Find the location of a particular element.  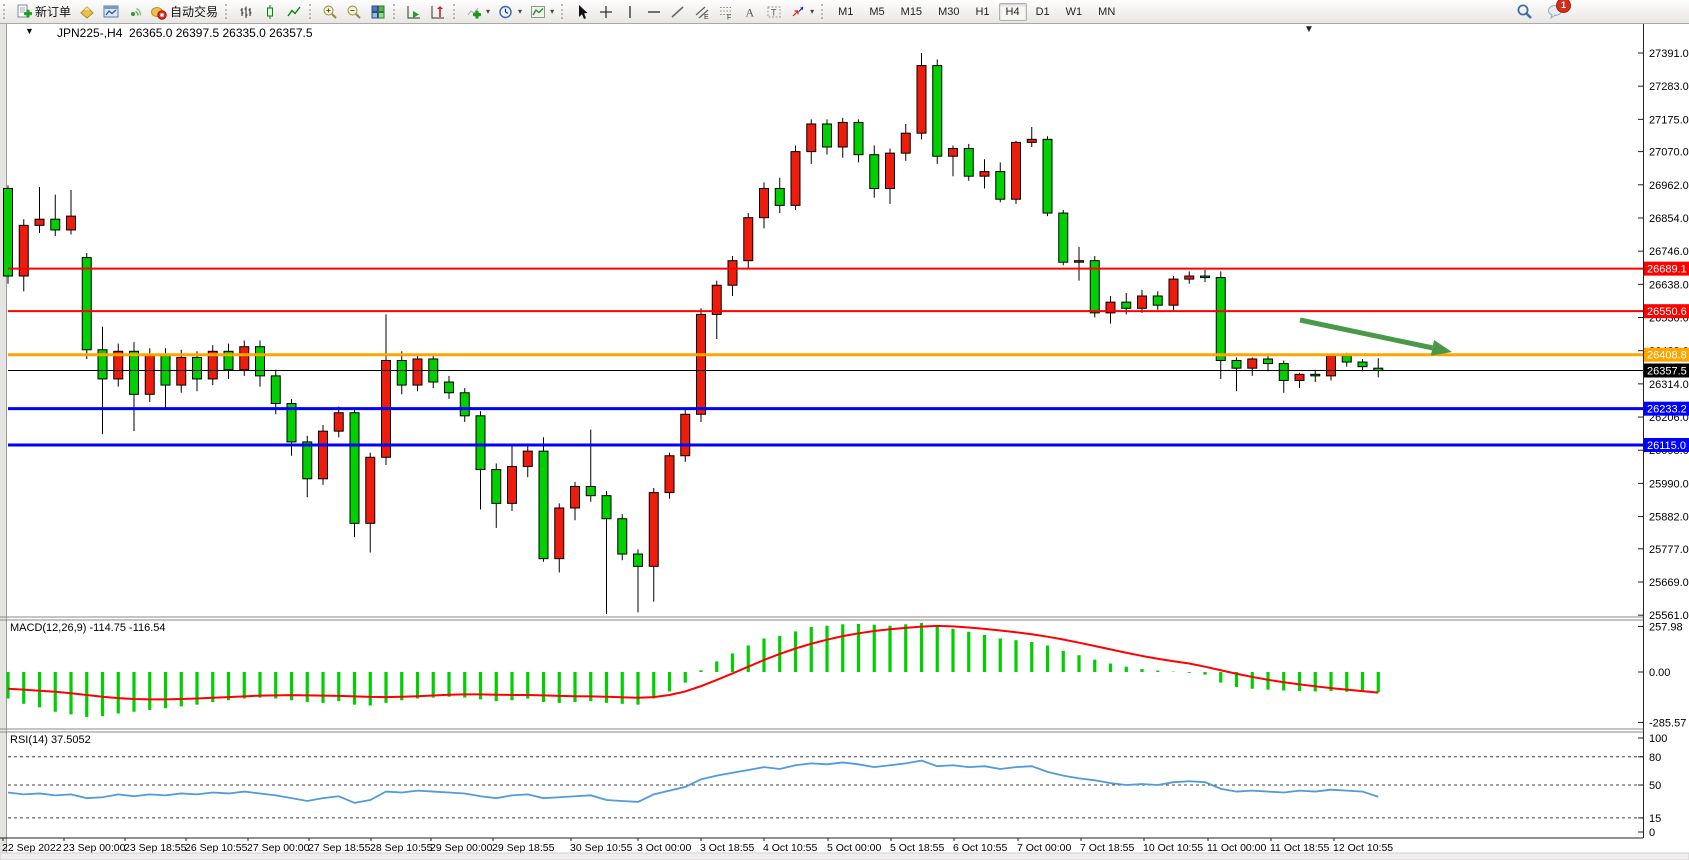

text-button: A is located at coordinates (750, 11).